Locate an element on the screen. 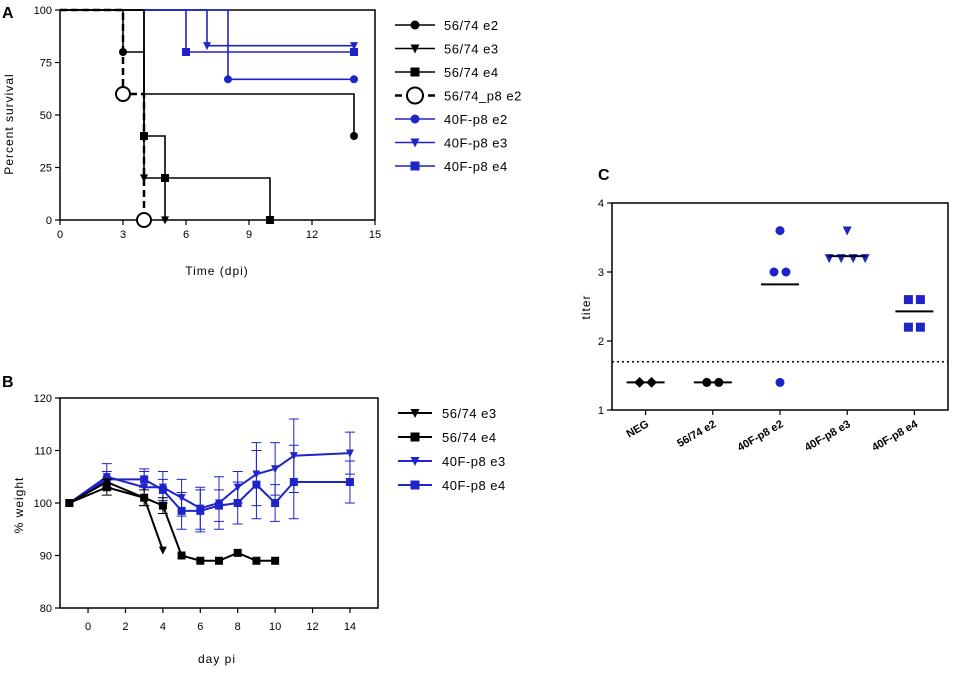  panel-a-legend-label: 56/74 e3 is located at coordinates (471, 49).